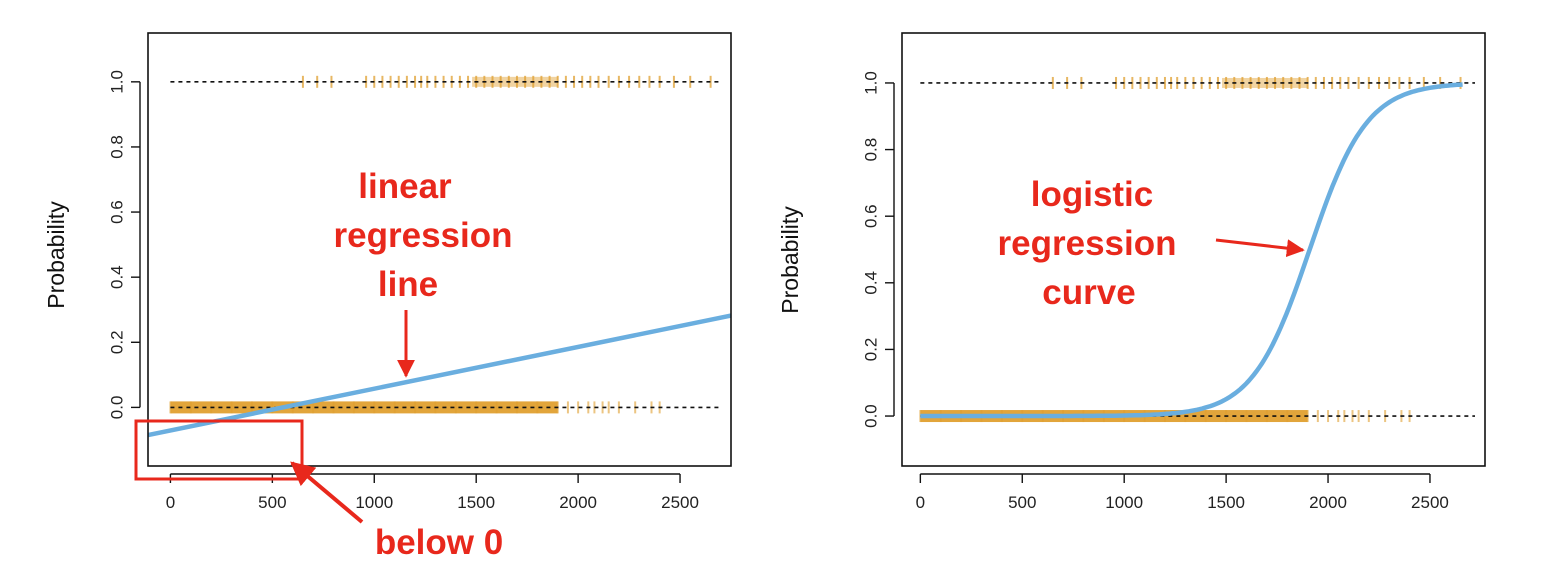 Image resolution: width=1541 pixels, height=567 pixels. What do you see at coordinates (1088, 292) in the screenshot?
I see `annotation-logistic-line-3: curve` at bounding box center [1088, 292].